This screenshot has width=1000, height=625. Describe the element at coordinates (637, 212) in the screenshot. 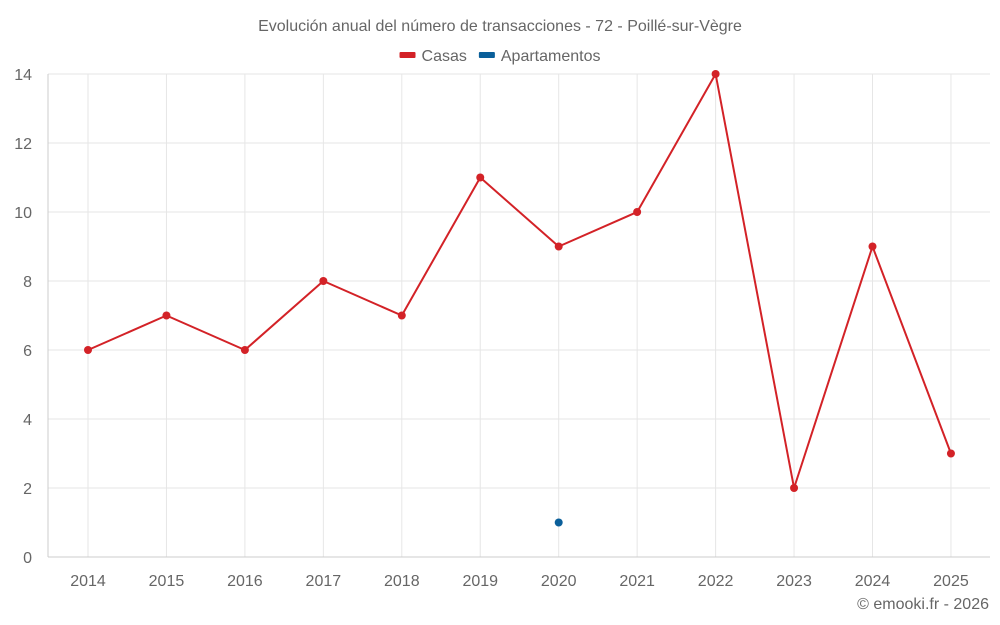

I see `data-point-casas-2021` at that location.